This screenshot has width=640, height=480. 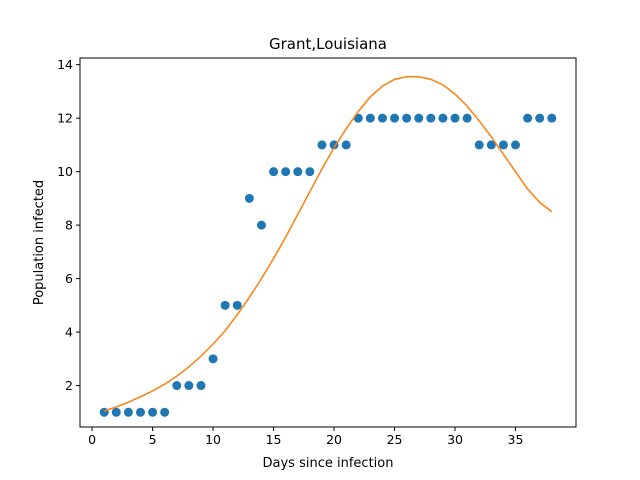 What do you see at coordinates (69, 385) in the screenshot?
I see `y-tick-label: 2` at bounding box center [69, 385].